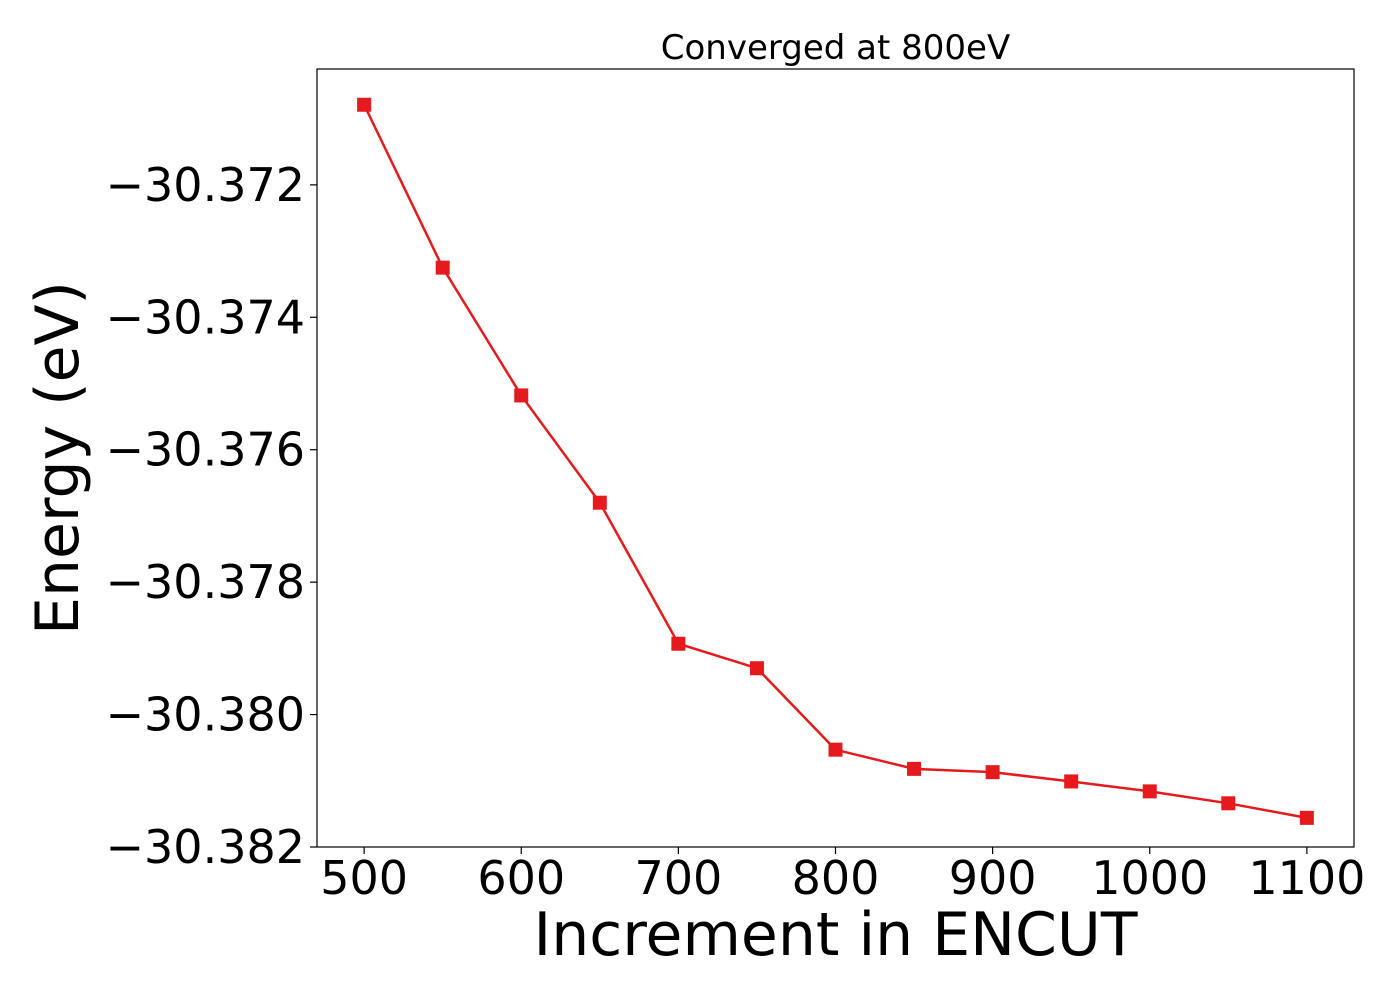 Image resolution: width=1400 pixels, height=1000 pixels. What do you see at coordinates (1306, 878) in the screenshot?
I see `x-tick-label: 1100` at bounding box center [1306, 878].